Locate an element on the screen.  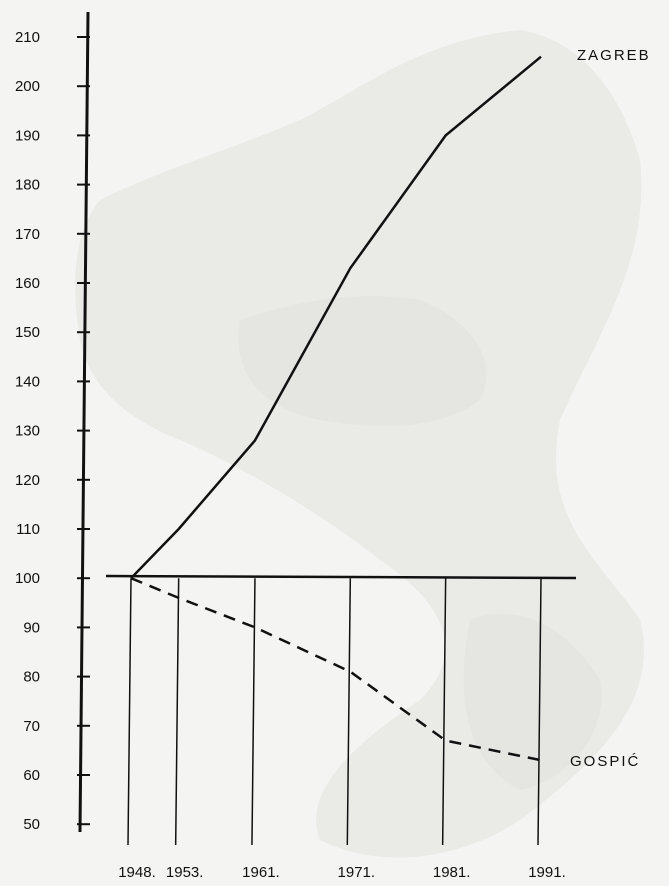
series-line-gospic is located at coordinates (336, 669).